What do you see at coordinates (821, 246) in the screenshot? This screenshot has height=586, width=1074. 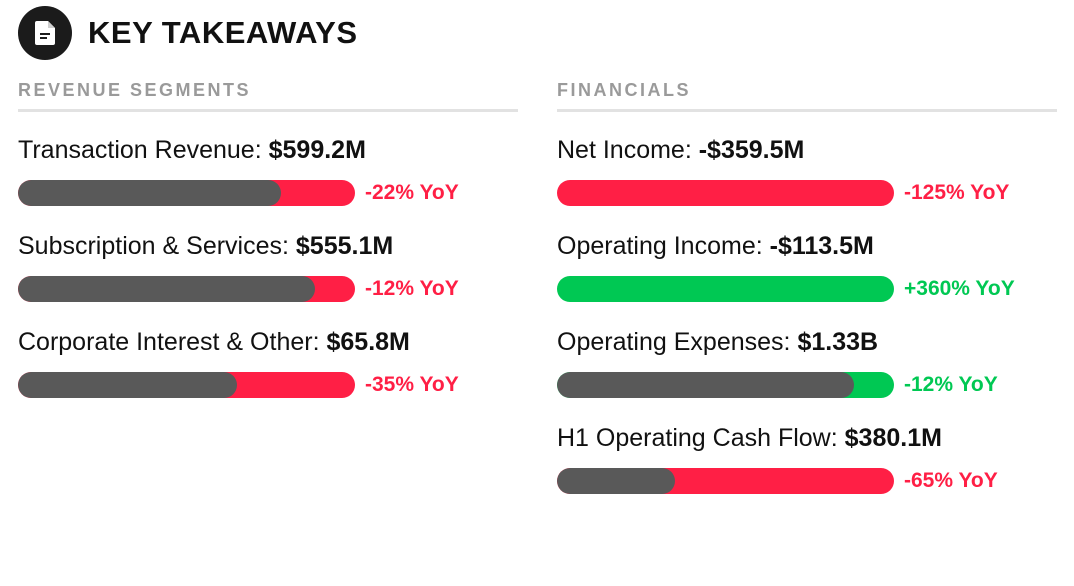 I see `metric-value: -$113.5M` at bounding box center [821, 246].